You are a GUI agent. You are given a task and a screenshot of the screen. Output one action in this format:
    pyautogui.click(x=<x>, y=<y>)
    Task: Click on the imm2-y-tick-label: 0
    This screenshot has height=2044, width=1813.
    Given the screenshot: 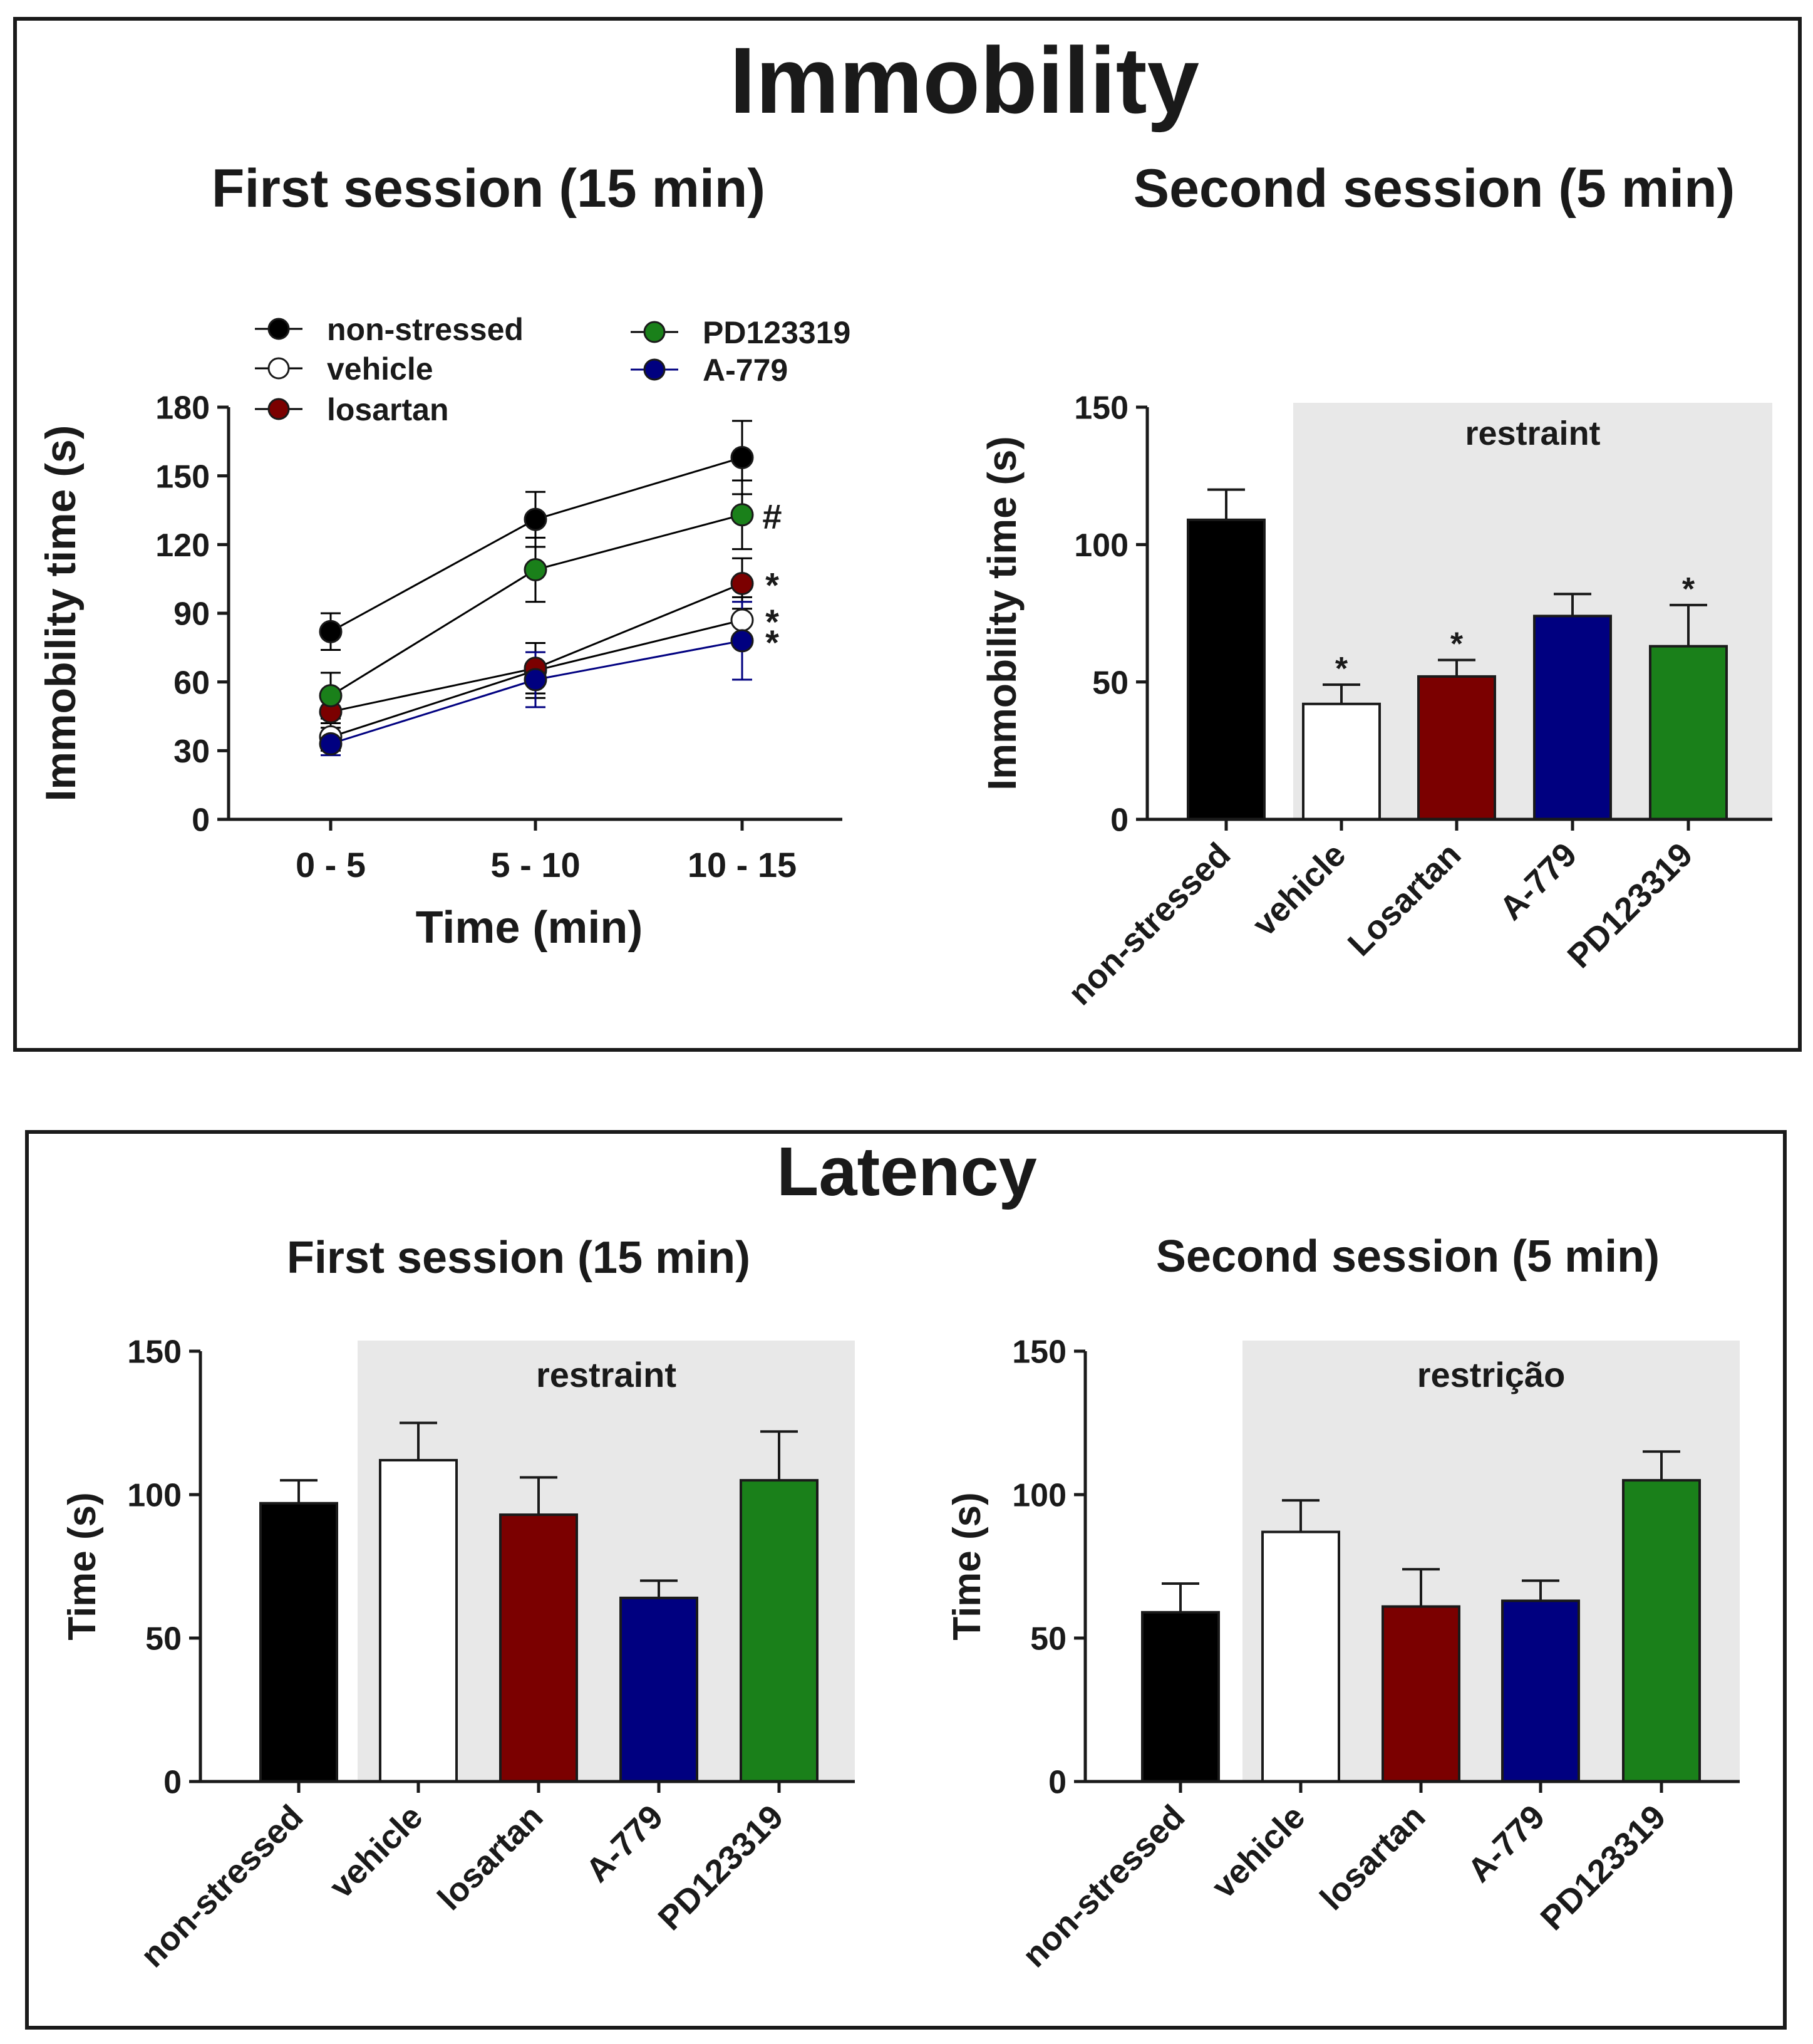 What is the action you would take?
    pyautogui.click(x=1119, y=820)
    